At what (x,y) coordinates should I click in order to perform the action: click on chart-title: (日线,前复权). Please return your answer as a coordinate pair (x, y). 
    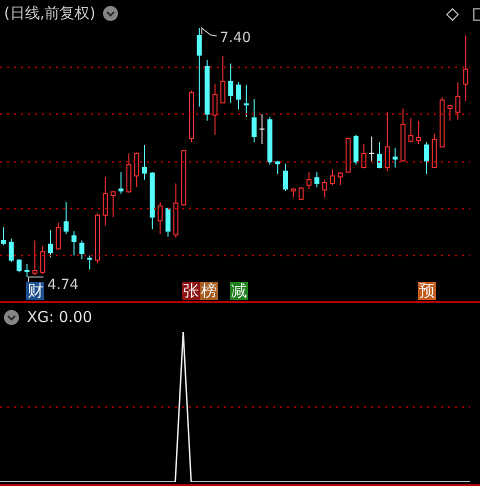
    Looking at the image, I should click on (50, 13).